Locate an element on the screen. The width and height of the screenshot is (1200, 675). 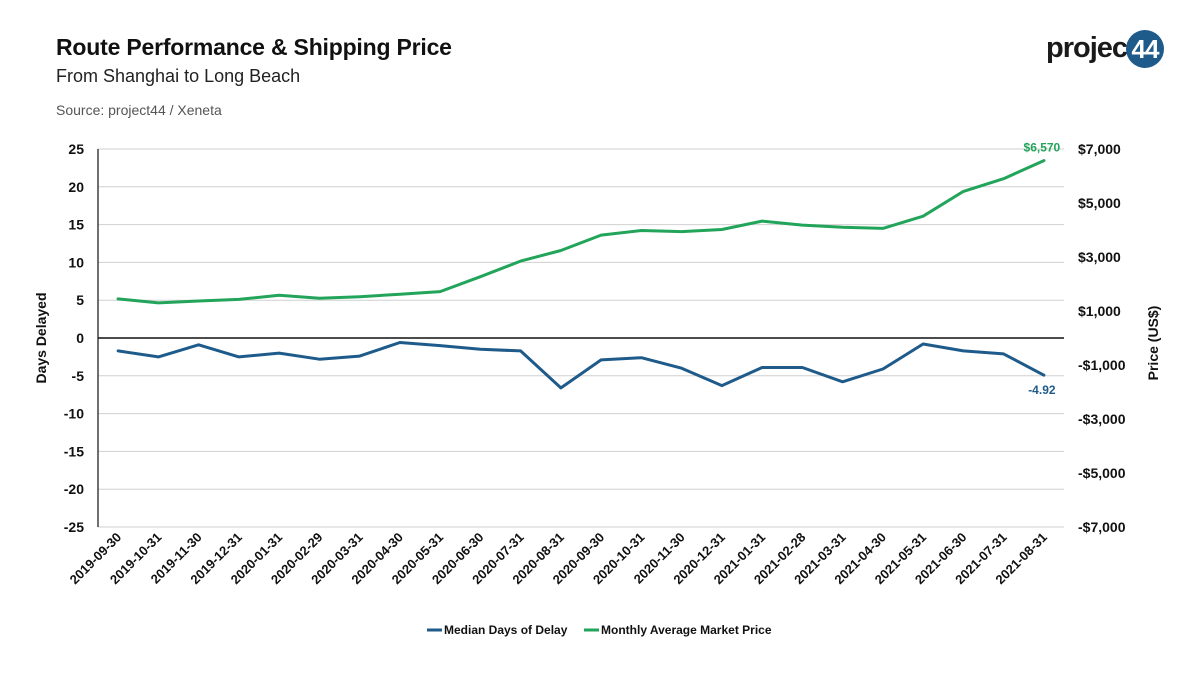
y-right-tick-label: $5,000 is located at coordinates (1099, 203).